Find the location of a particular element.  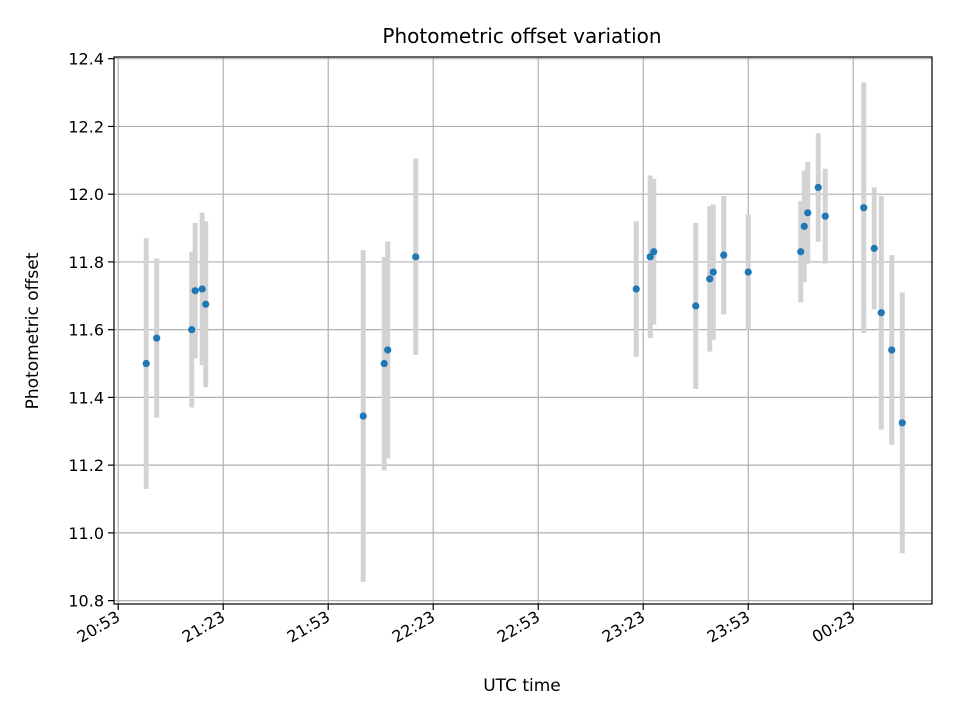

y-tick-label: 12.0 is located at coordinates (86, 194).